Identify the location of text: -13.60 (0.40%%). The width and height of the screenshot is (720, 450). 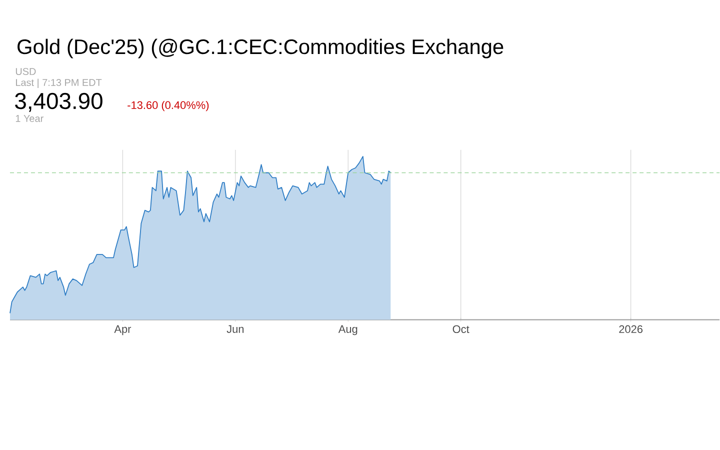
(168, 106).